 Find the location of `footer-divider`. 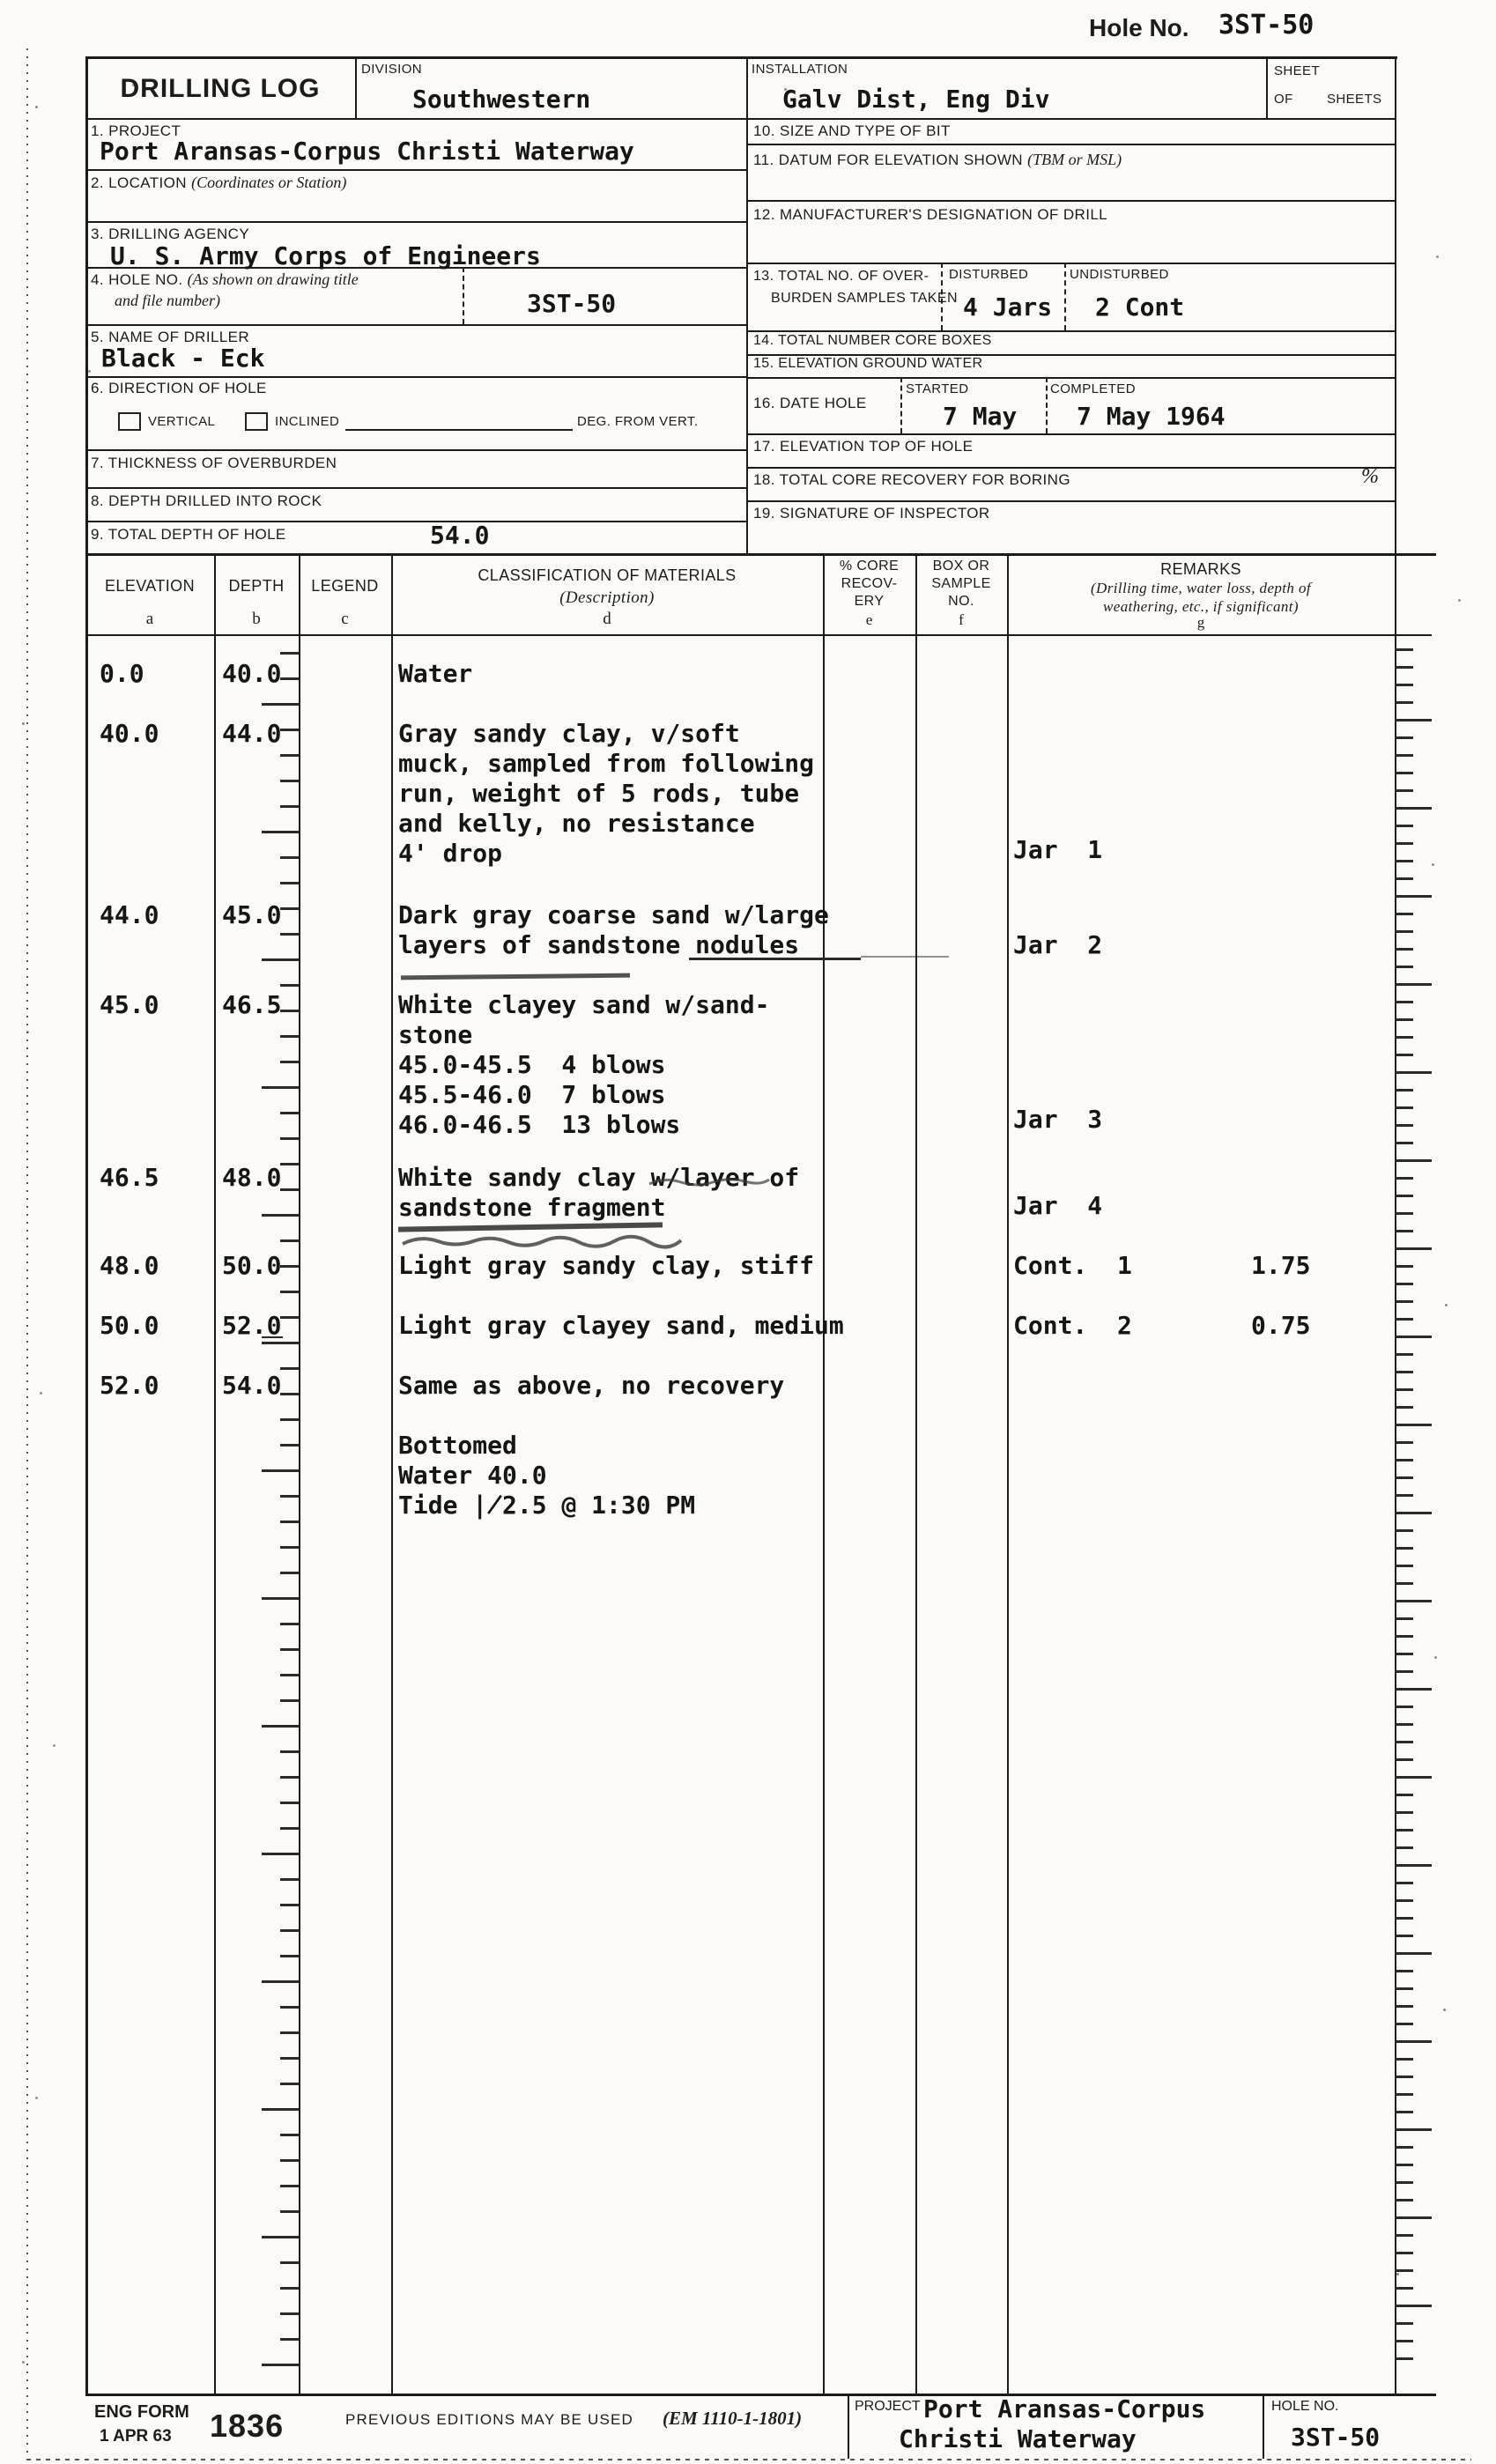

footer-divider is located at coordinates (1263, 2426).